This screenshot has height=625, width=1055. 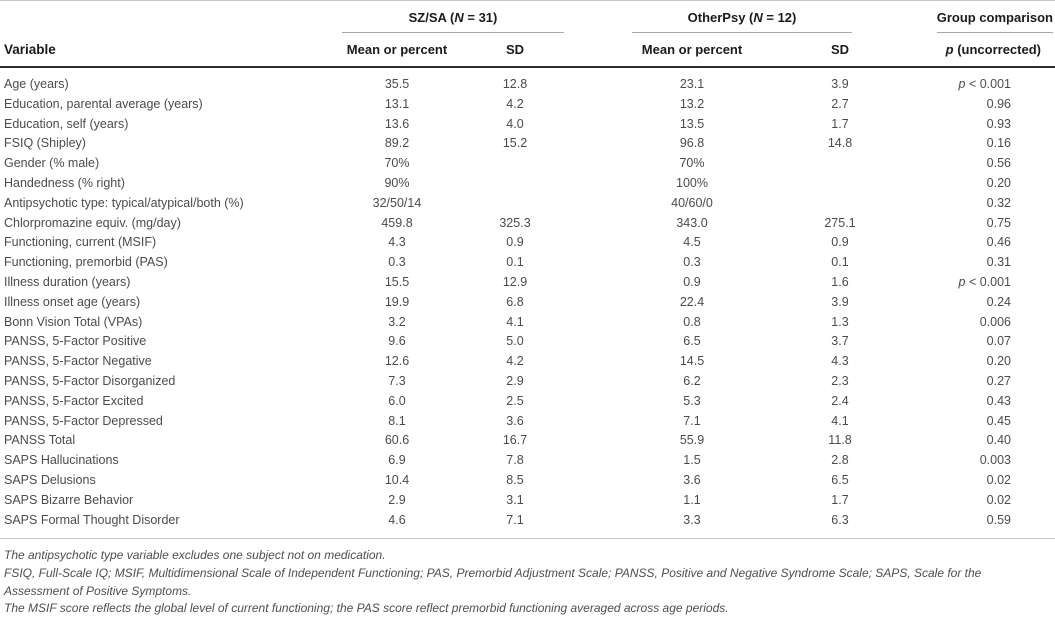 I want to click on group-header-spacer, so click(x=167, y=17).